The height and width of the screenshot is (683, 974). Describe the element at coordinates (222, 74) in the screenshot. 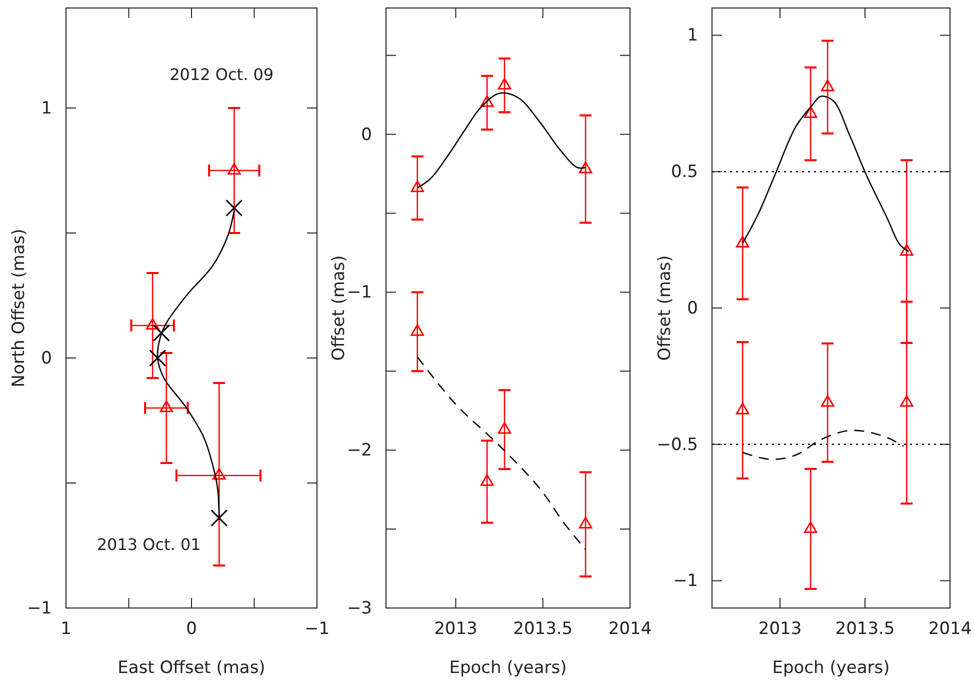

I see `annotation: 2012 Oct. 09` at that location.